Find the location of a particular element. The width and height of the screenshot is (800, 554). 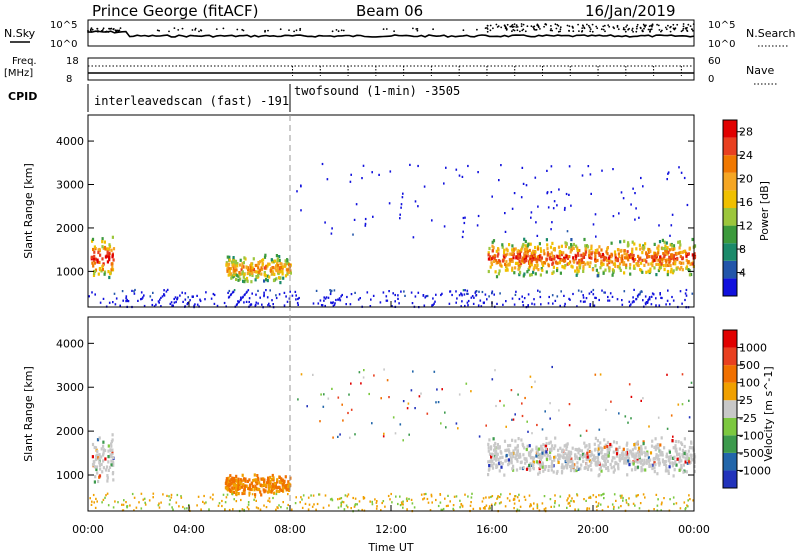

y-tick-label: 2000 is located at coordinates (70, 228).